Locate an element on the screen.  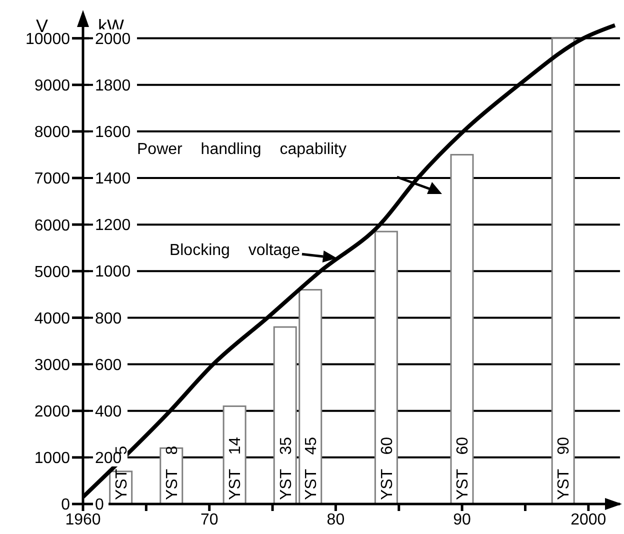
annotation: Power handling capability is located at coordinates (241, 150).